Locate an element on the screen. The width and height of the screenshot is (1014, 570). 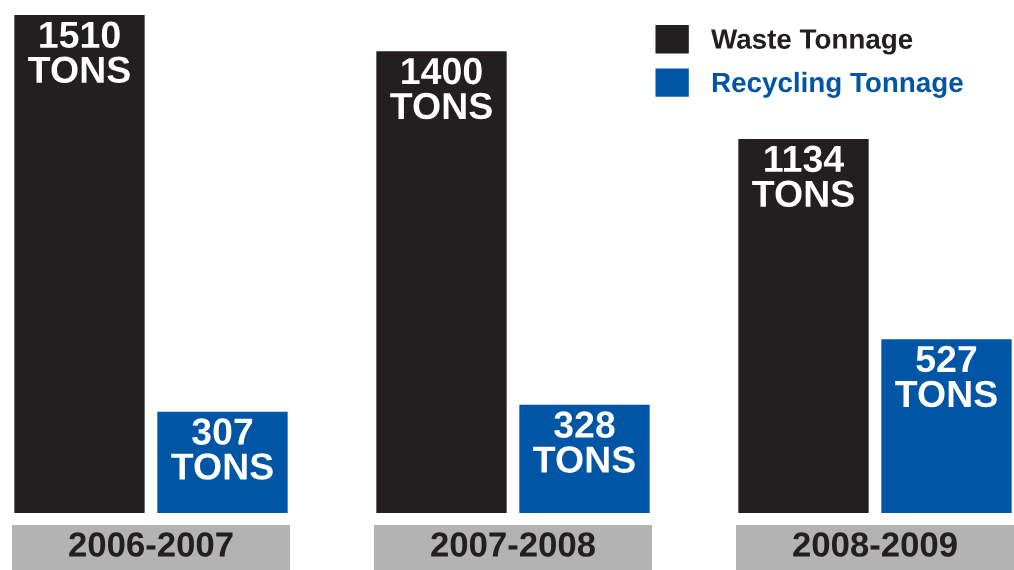
x-tick-label: 2007-2008 is located at coordinates (513, 544).